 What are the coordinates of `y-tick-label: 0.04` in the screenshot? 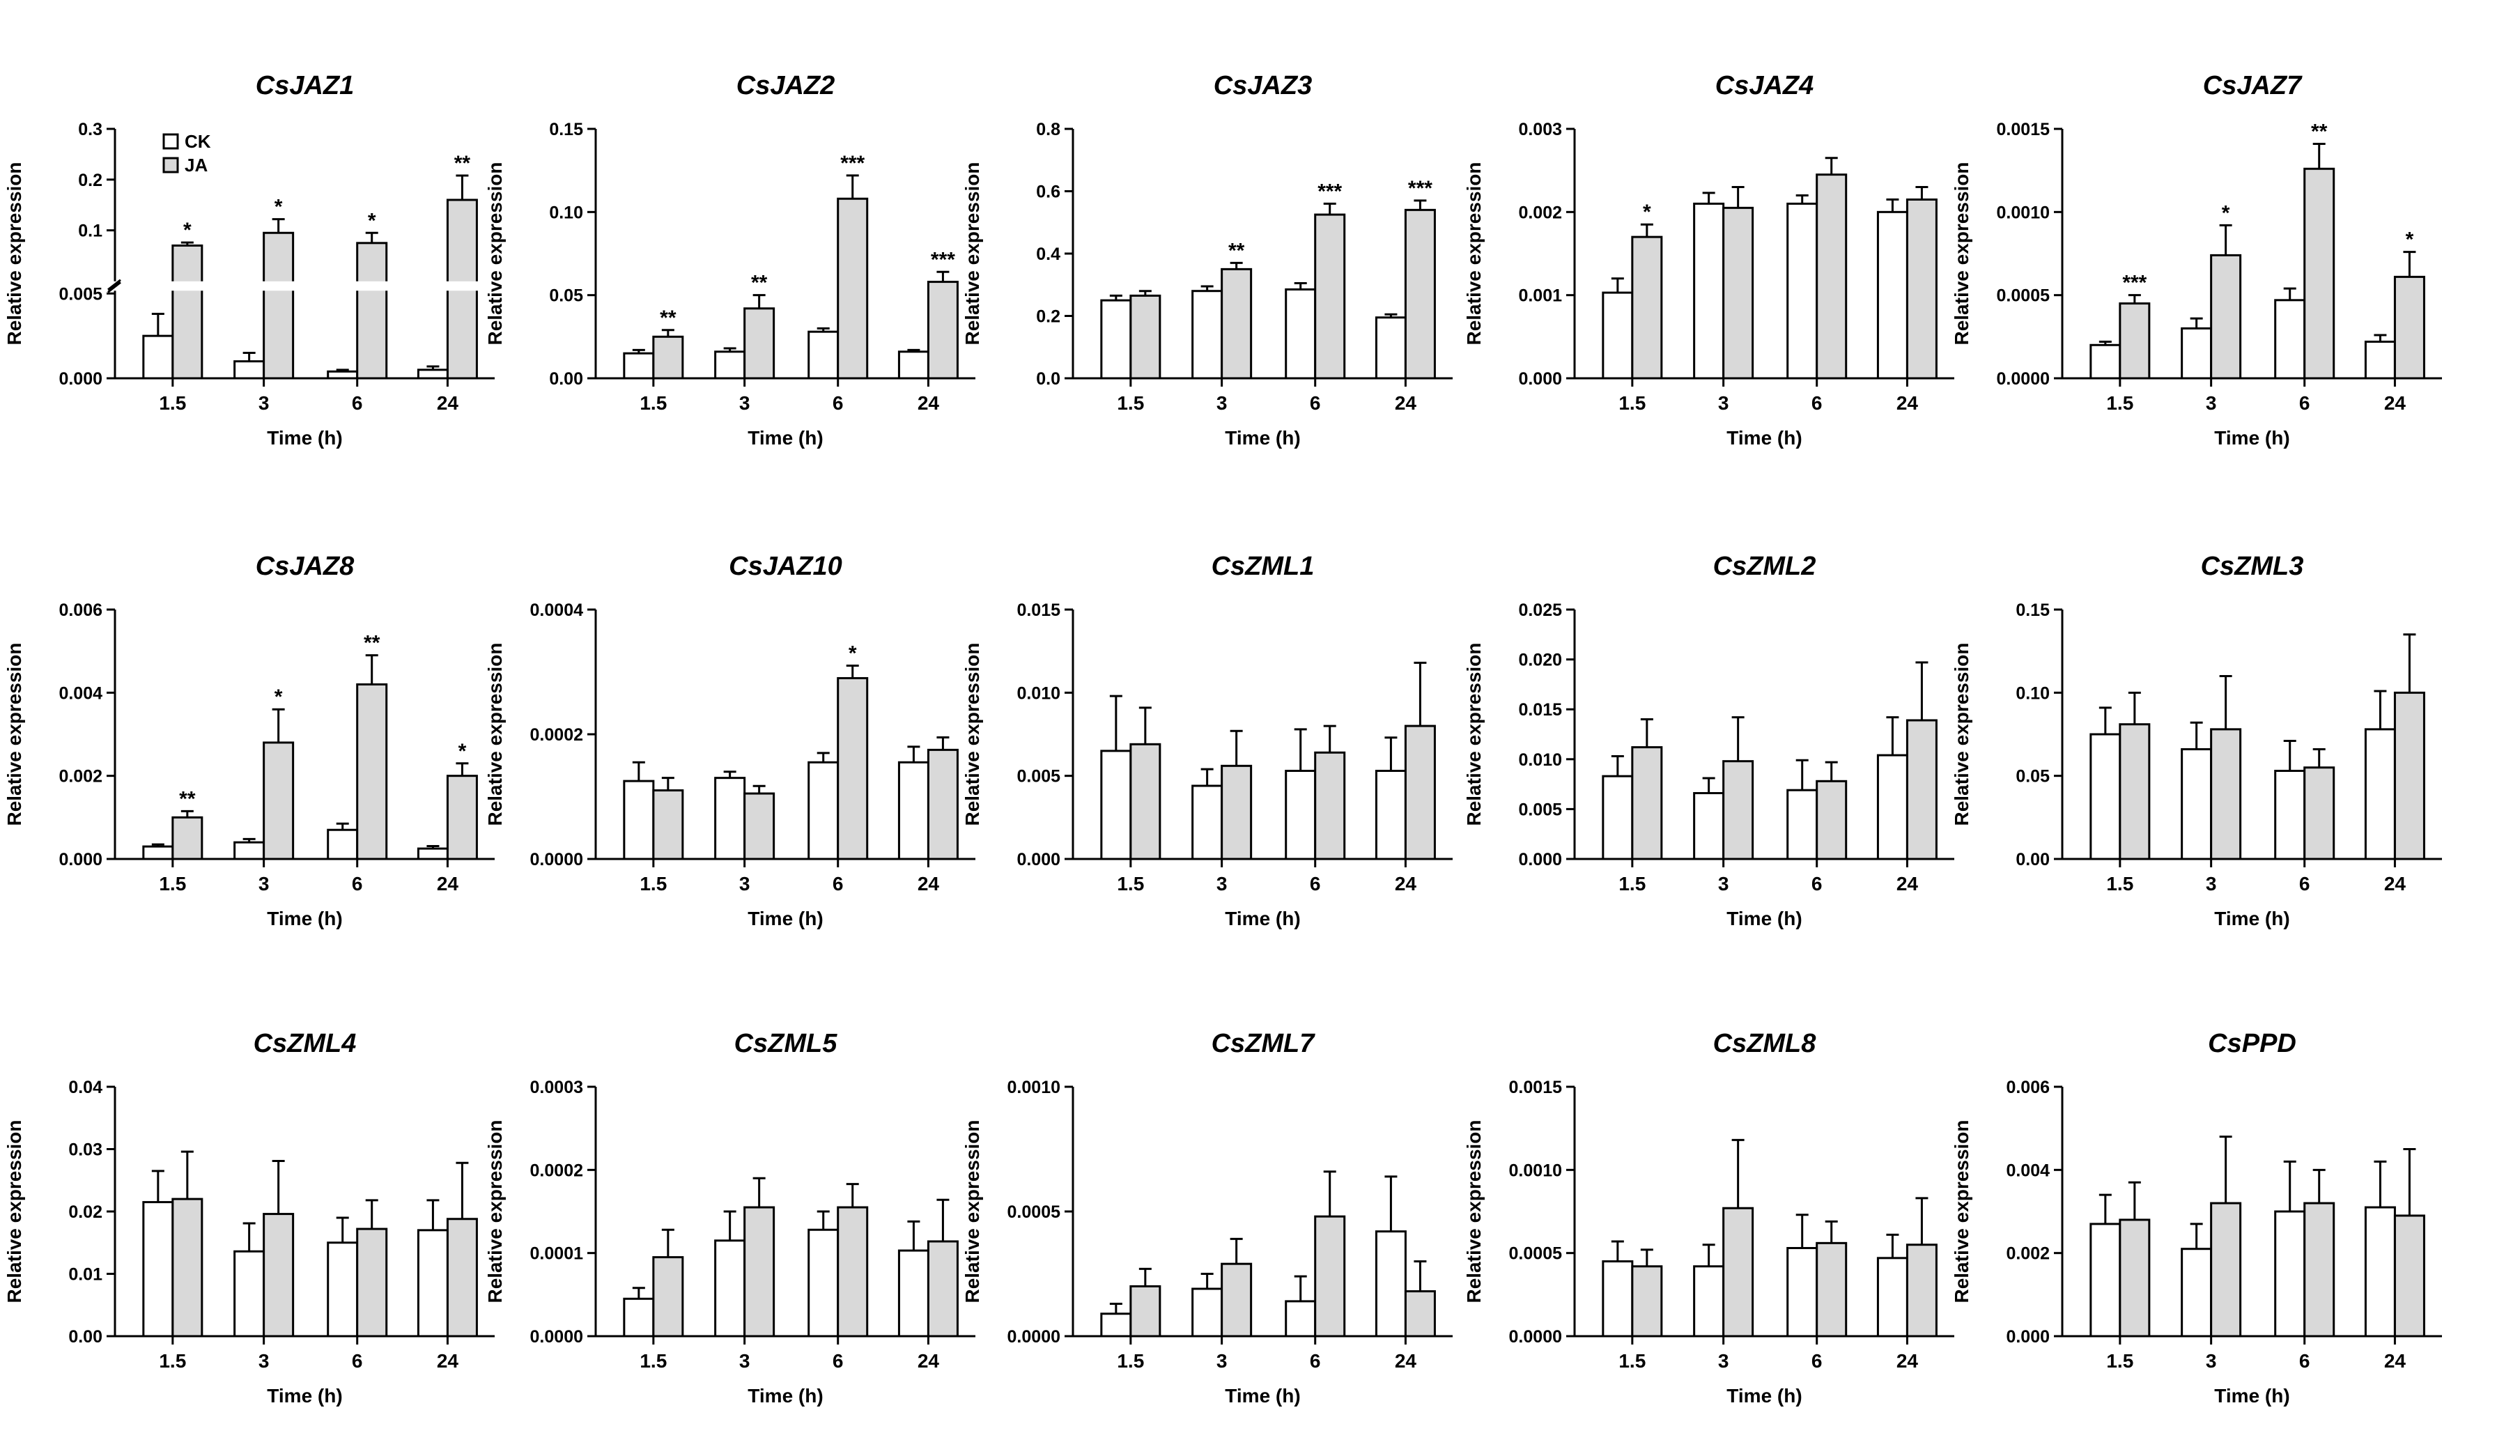 It's located at (85, 1087).